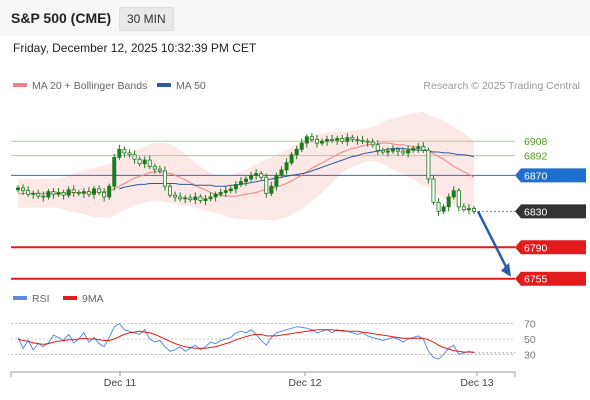  What do you see at coordinates (41, 299) in the screenshot?
I see `legend-rsi-label: RSI` at bounding box center [41, 299].